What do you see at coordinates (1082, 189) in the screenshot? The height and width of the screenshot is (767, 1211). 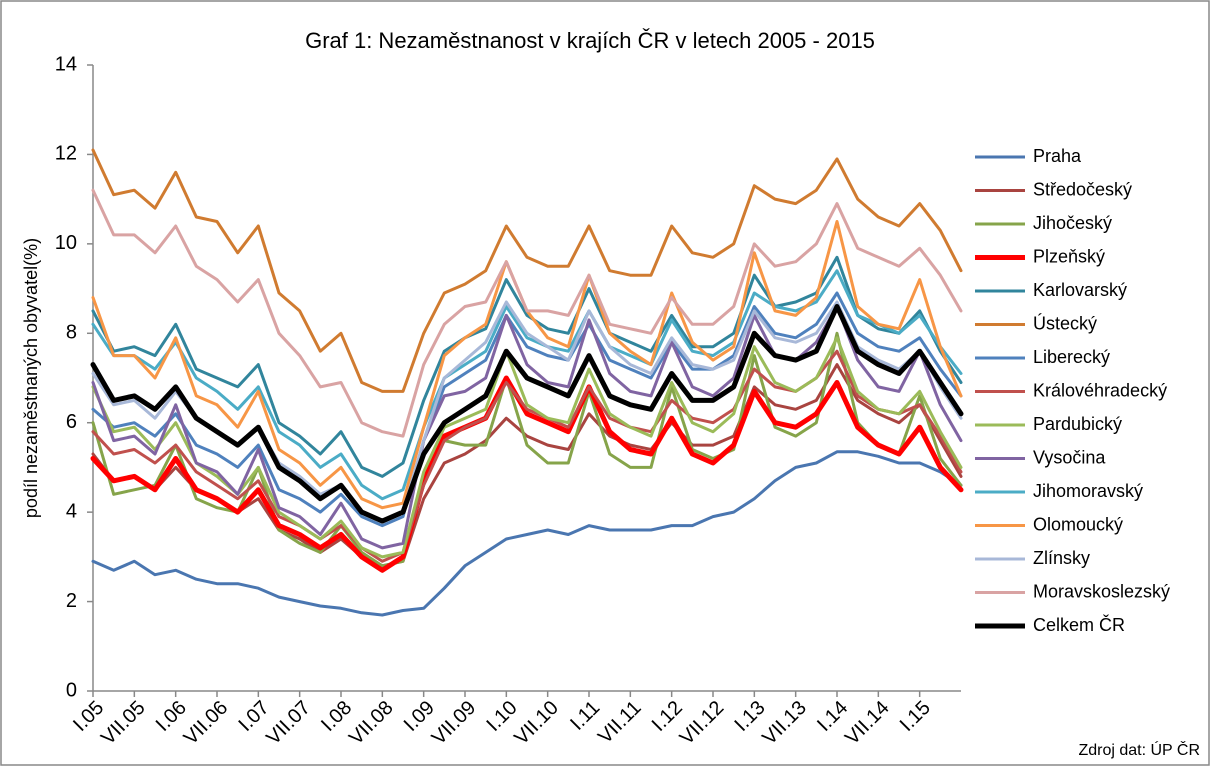 I see `legend-label: Středočeský` at bounding box center [1082, 189].